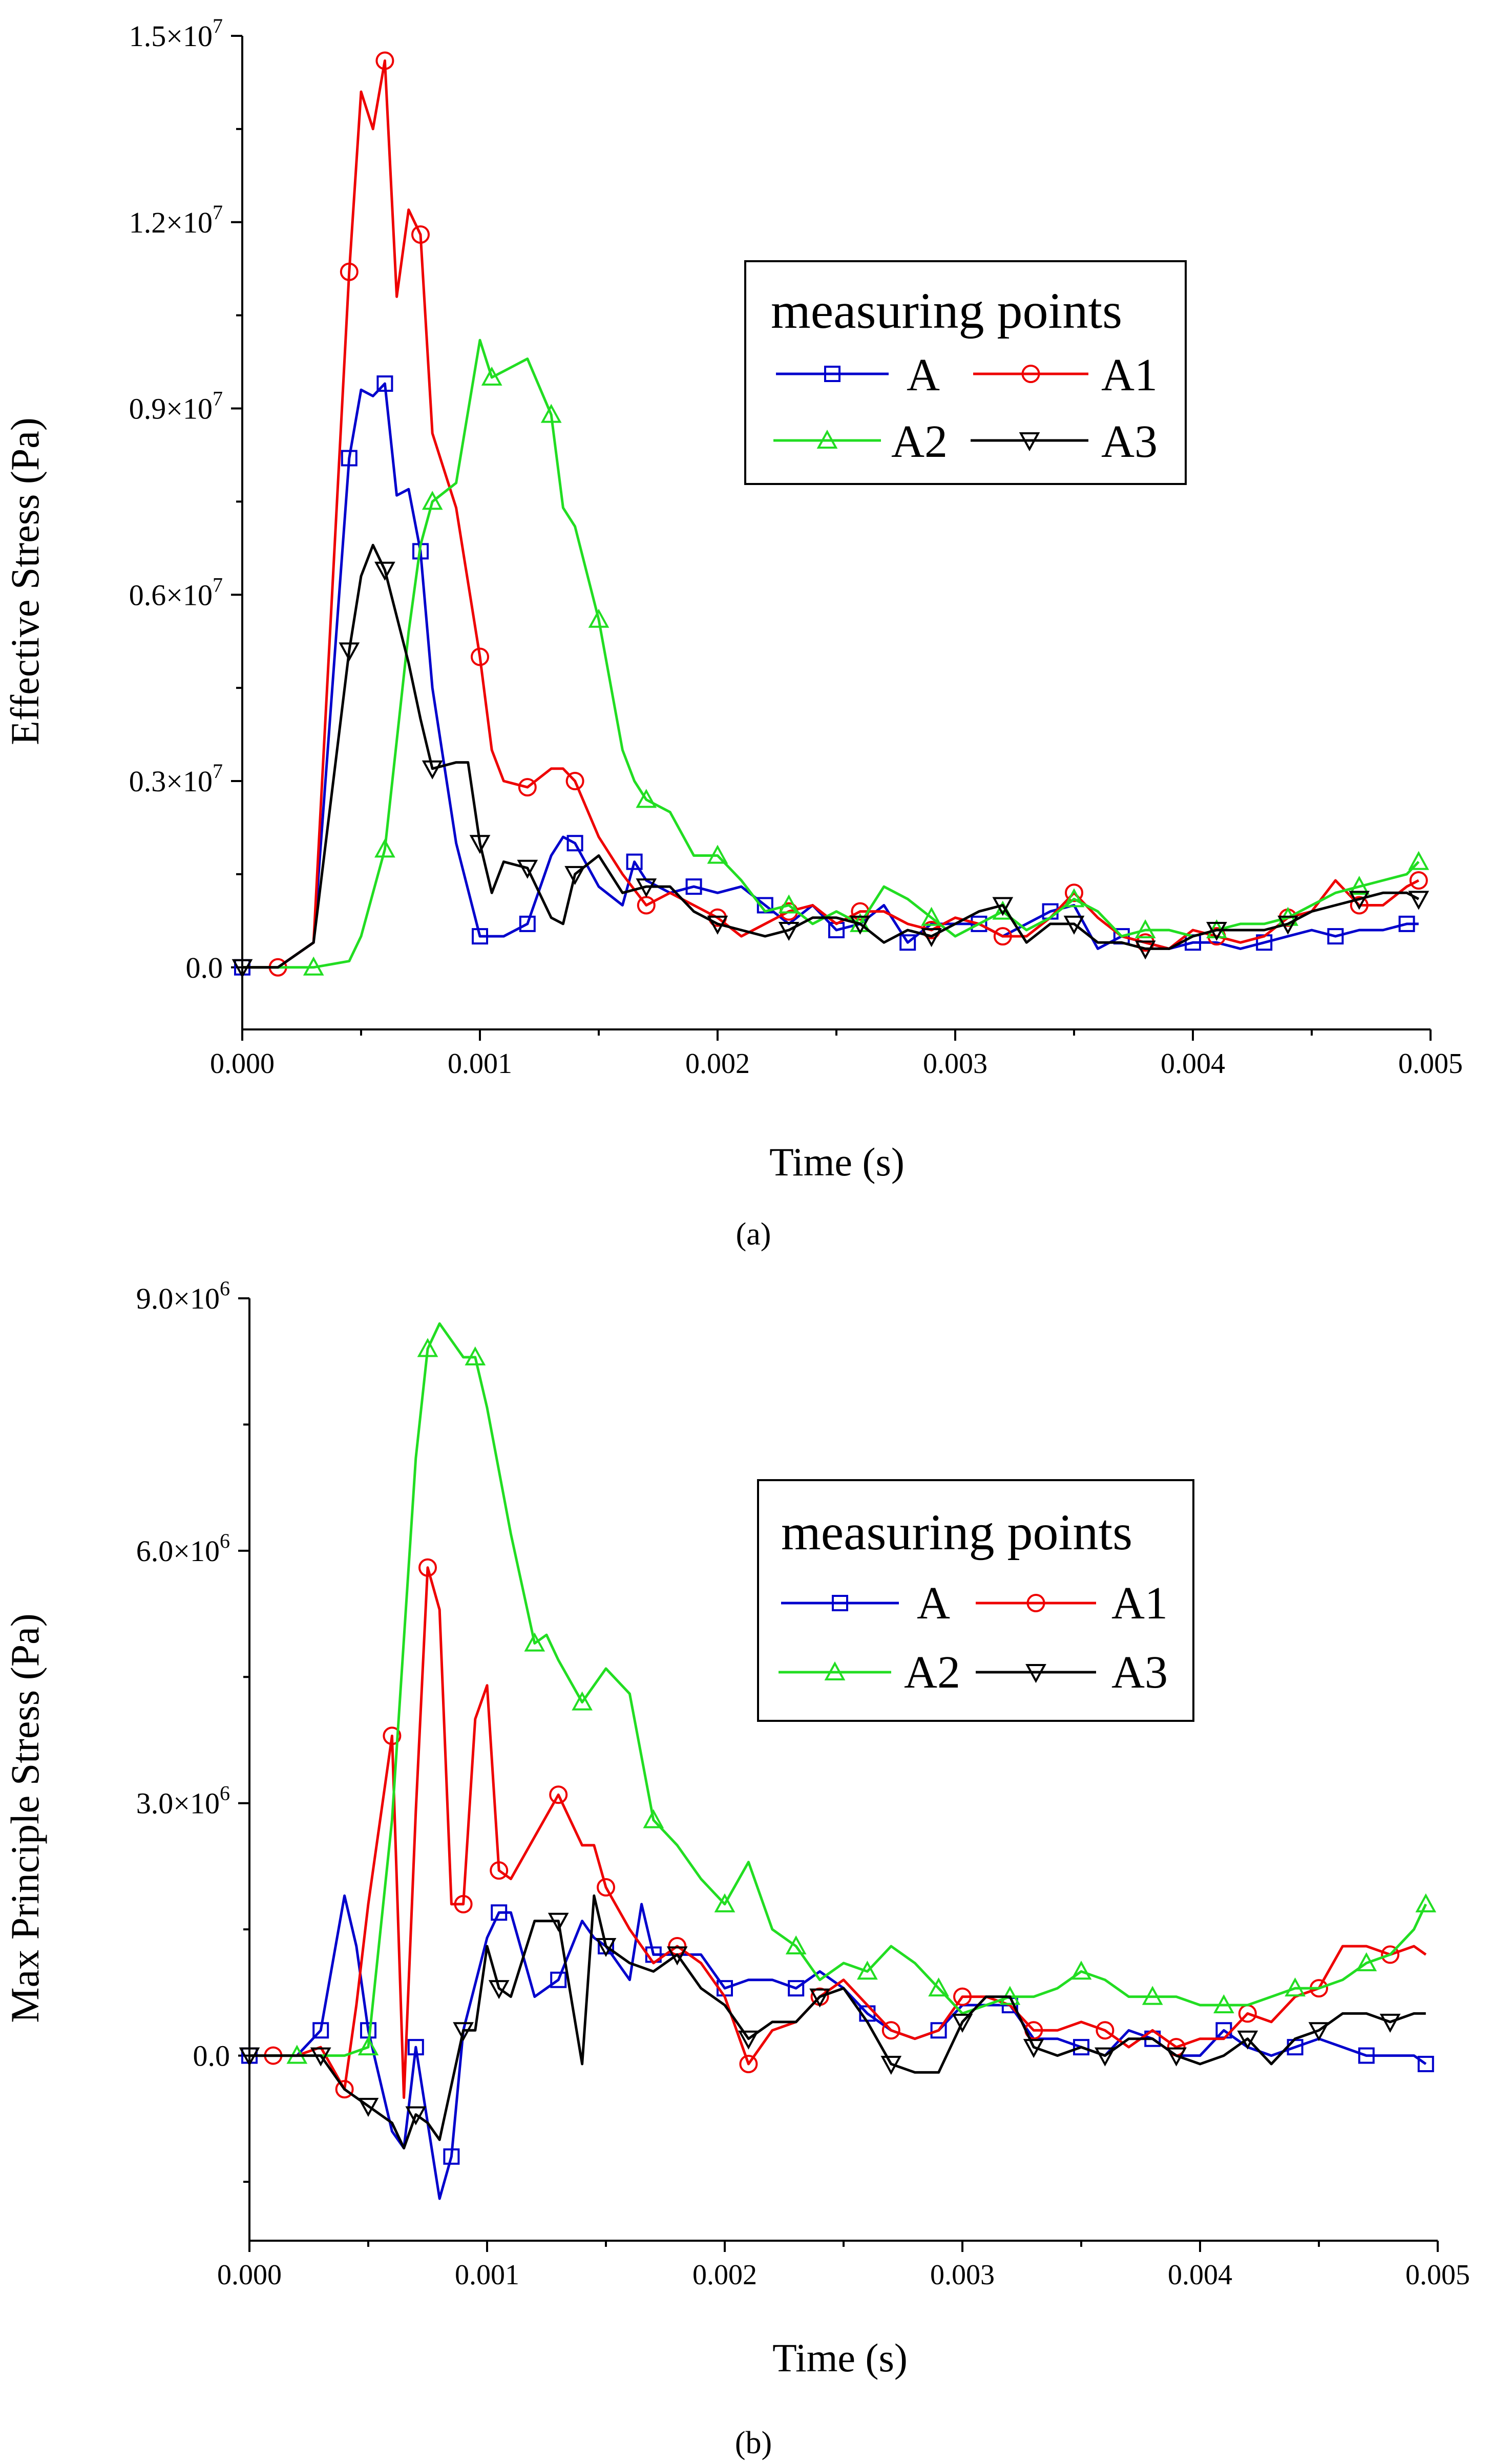 This screenshot has width=1492, height=2464. Describe the element at coordinates (176, 33) in the screenshot. I see `y-tick-label-a: 1.5×10⁷` at that location.